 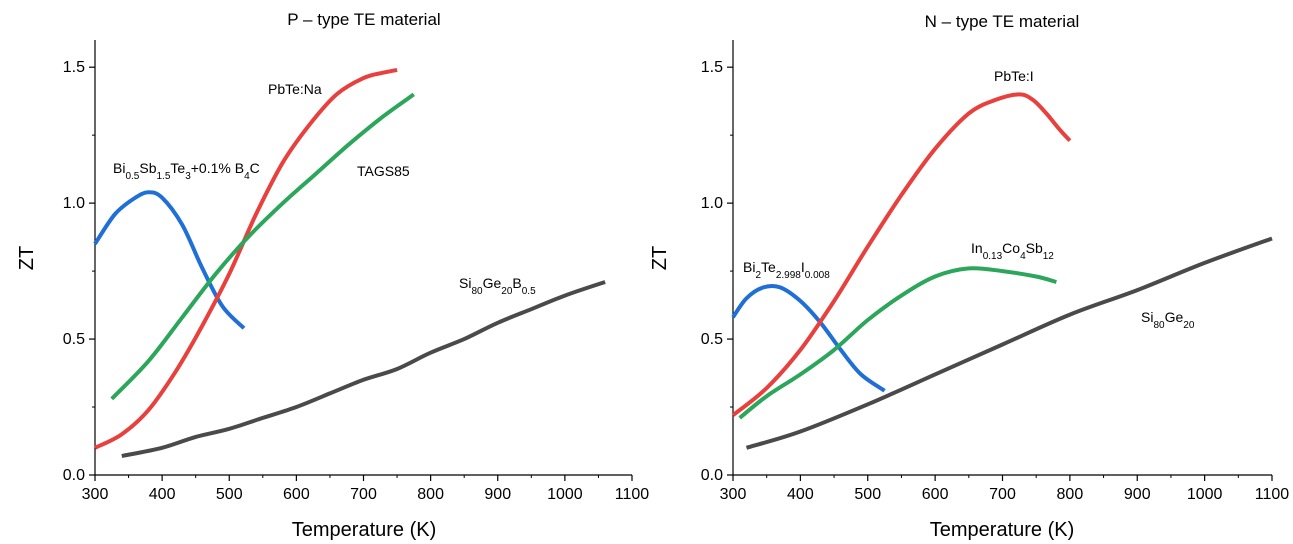 What do you see at coordinates (1002, 21) in the screenshot?
I see `chart-title: N – type TE material` at bounding box center [1002, 21].